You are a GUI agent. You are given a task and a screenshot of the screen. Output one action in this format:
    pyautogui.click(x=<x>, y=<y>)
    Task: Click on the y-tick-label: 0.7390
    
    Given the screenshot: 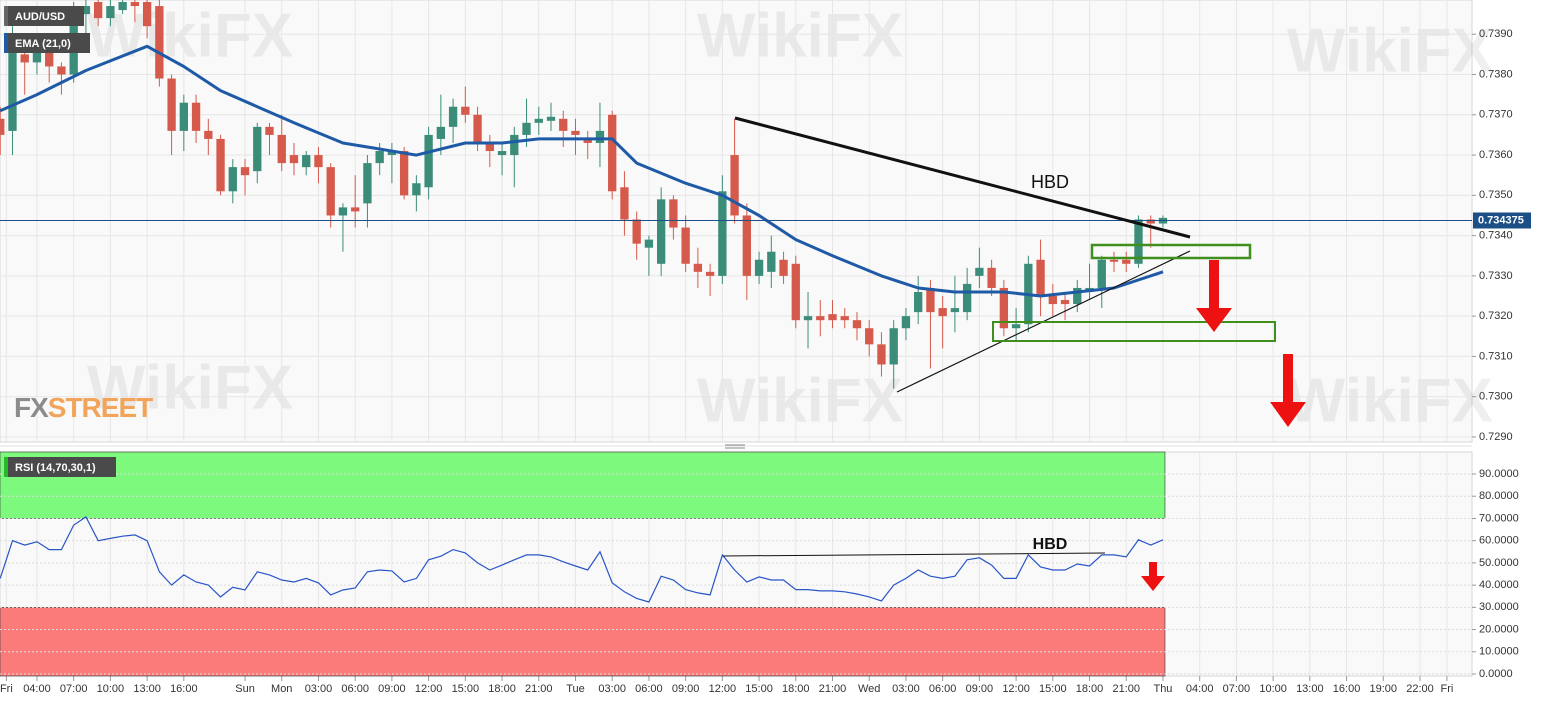 What is the action you would take?
    pyautogui.click(x=1496, y=34)
    